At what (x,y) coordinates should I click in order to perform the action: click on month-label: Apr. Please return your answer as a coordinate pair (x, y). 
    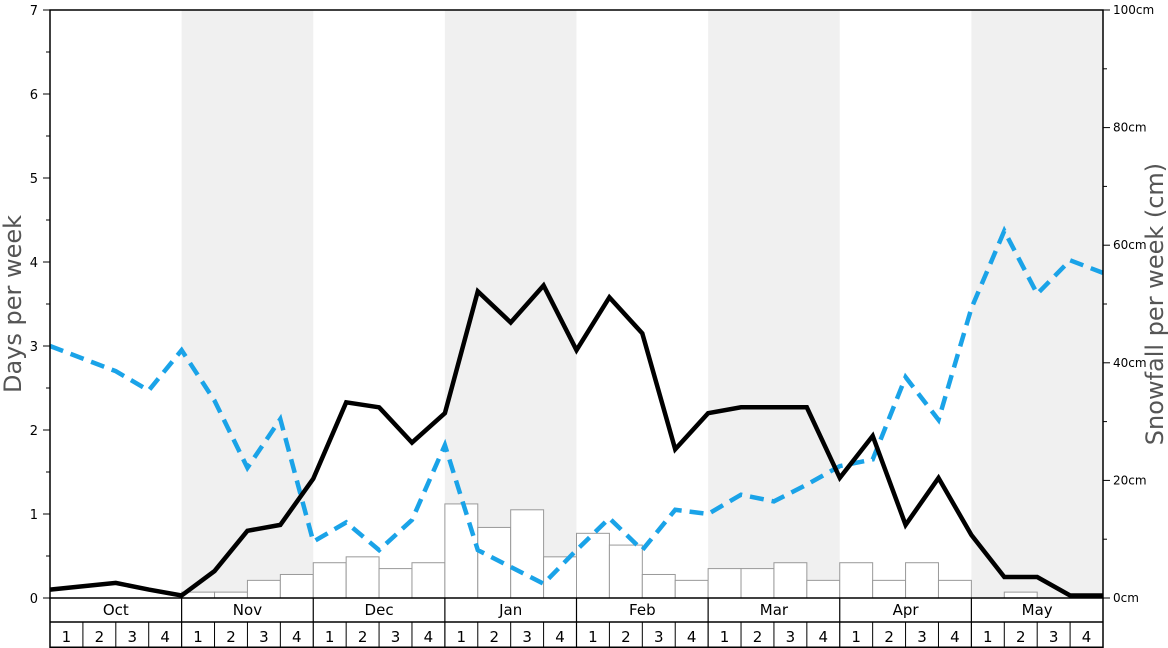
    Looking at the image, I should click on (906, 610).